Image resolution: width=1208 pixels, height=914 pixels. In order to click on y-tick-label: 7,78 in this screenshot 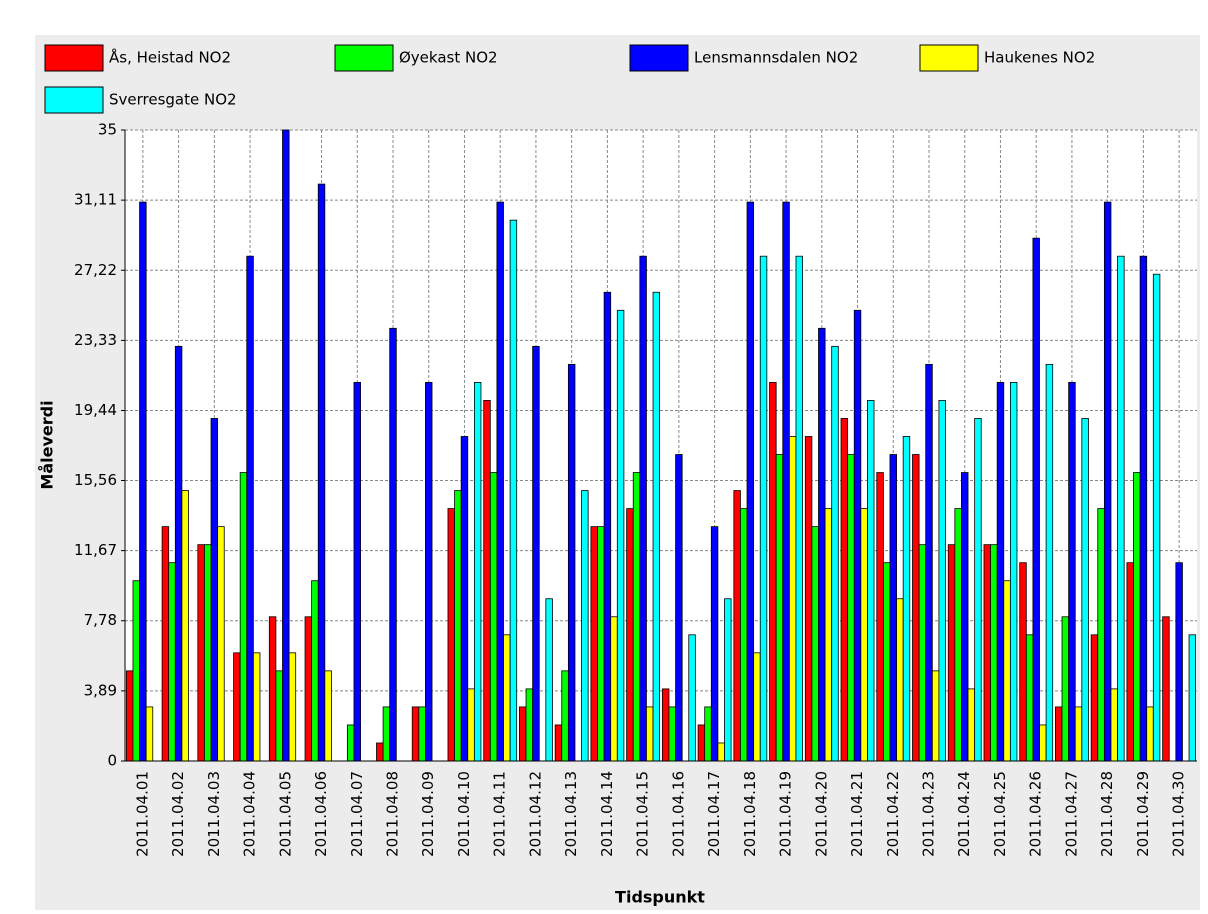, I will do `click(100, 620)`.